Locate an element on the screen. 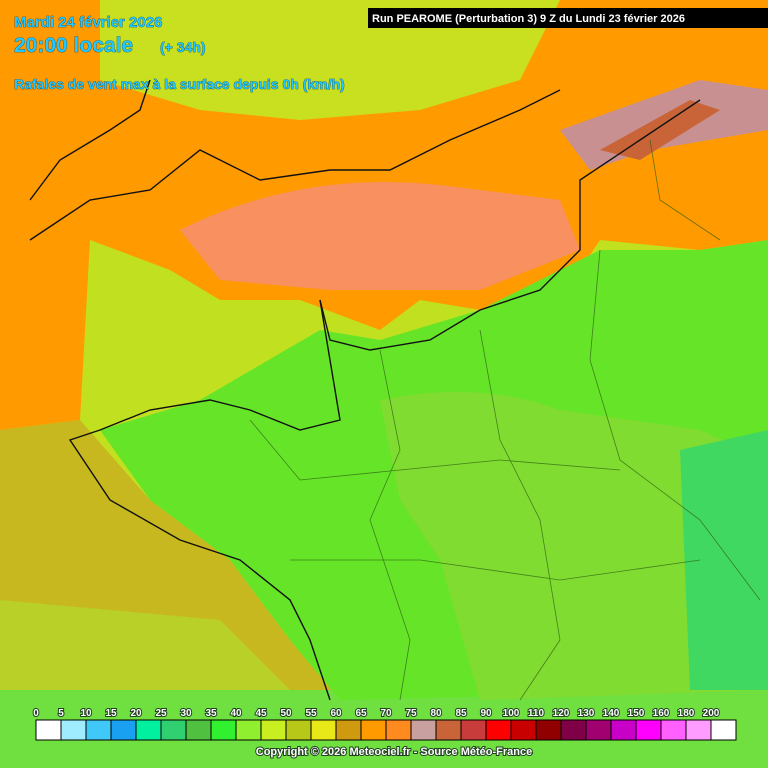  legend-label: 60 is located at coordinates (336, 713).